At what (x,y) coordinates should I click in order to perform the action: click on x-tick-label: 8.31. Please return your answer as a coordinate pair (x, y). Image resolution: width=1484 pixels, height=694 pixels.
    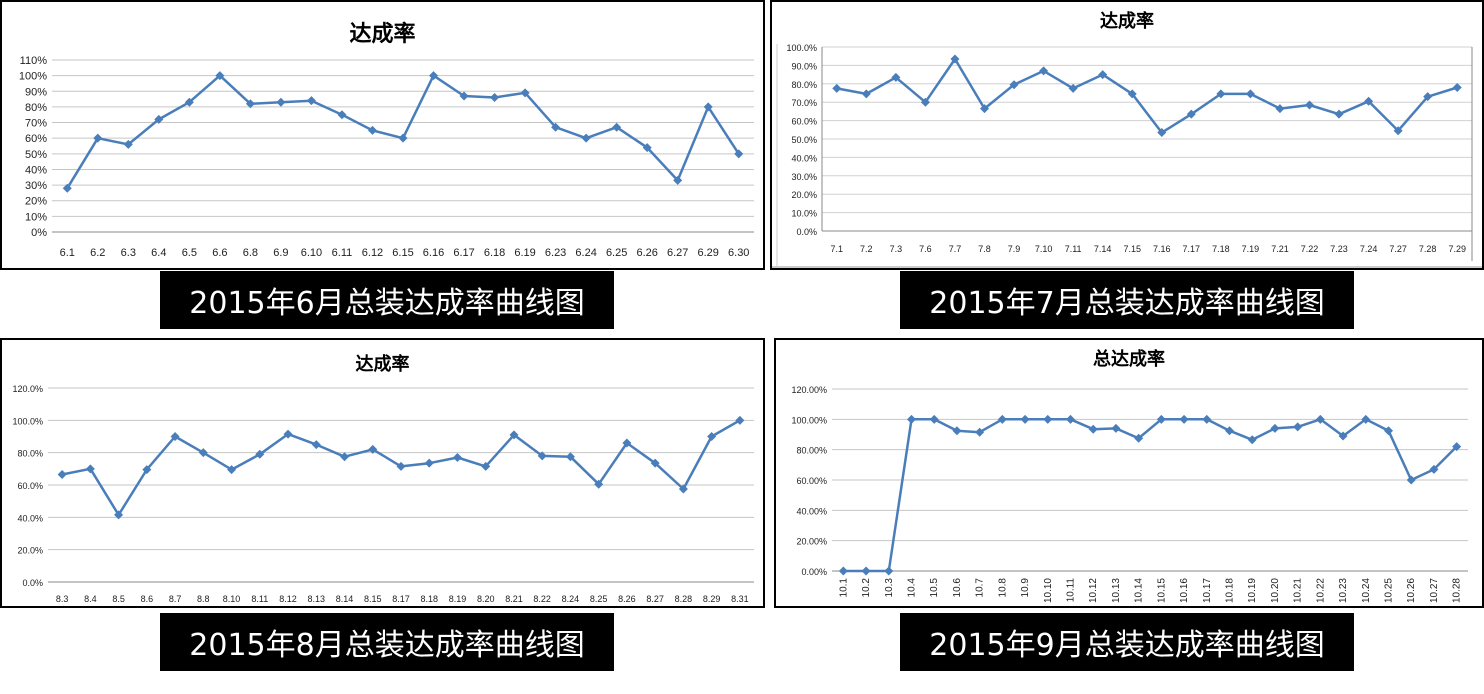
    Looking at the image, I should click on (740, 599).